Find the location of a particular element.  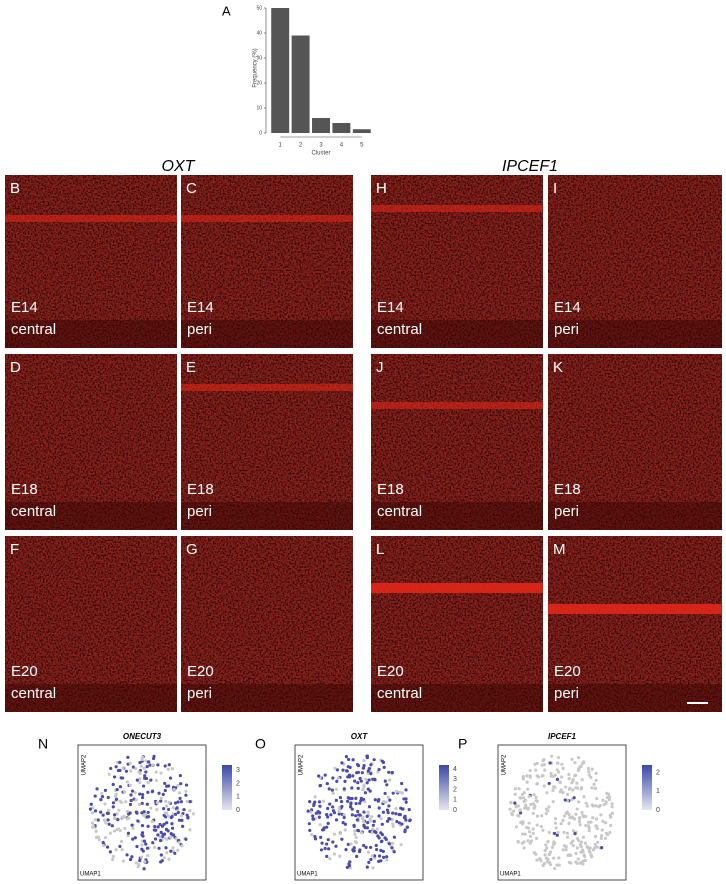

x-tick-label: 5 is located at coordinates (362, 146).